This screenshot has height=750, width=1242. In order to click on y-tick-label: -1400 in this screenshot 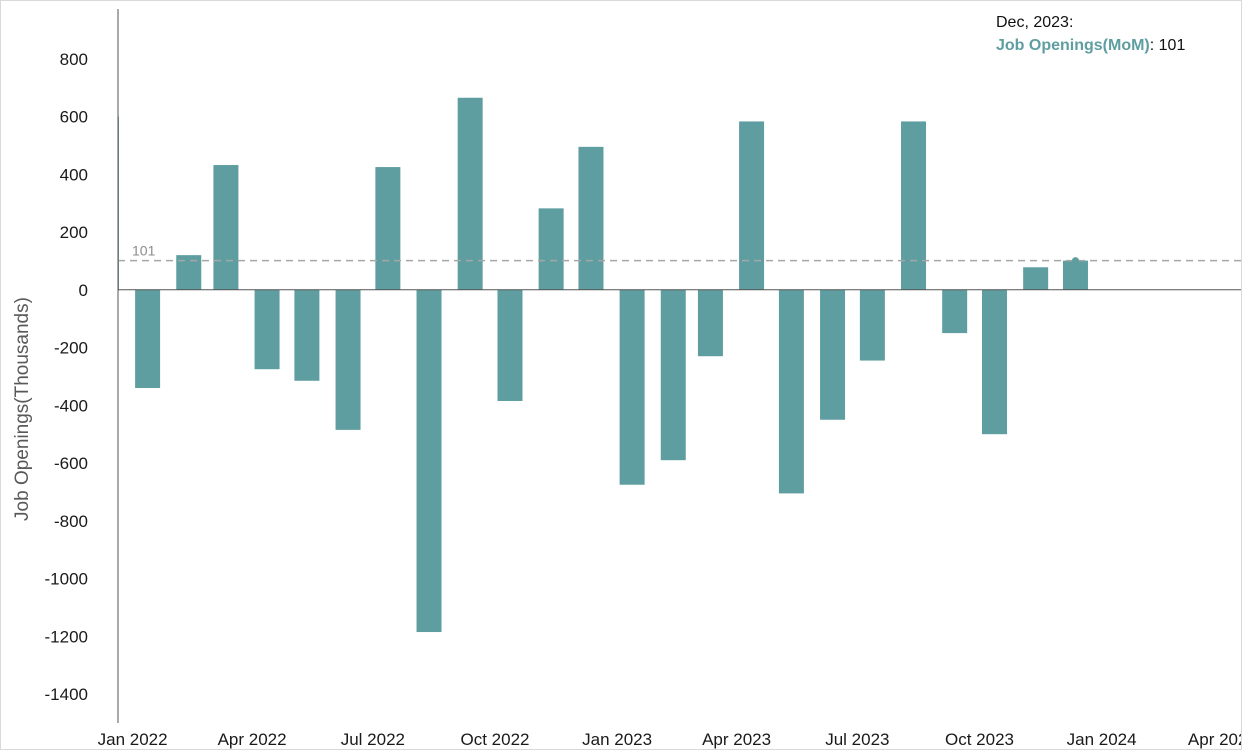, I will do `click(66, 694)`.